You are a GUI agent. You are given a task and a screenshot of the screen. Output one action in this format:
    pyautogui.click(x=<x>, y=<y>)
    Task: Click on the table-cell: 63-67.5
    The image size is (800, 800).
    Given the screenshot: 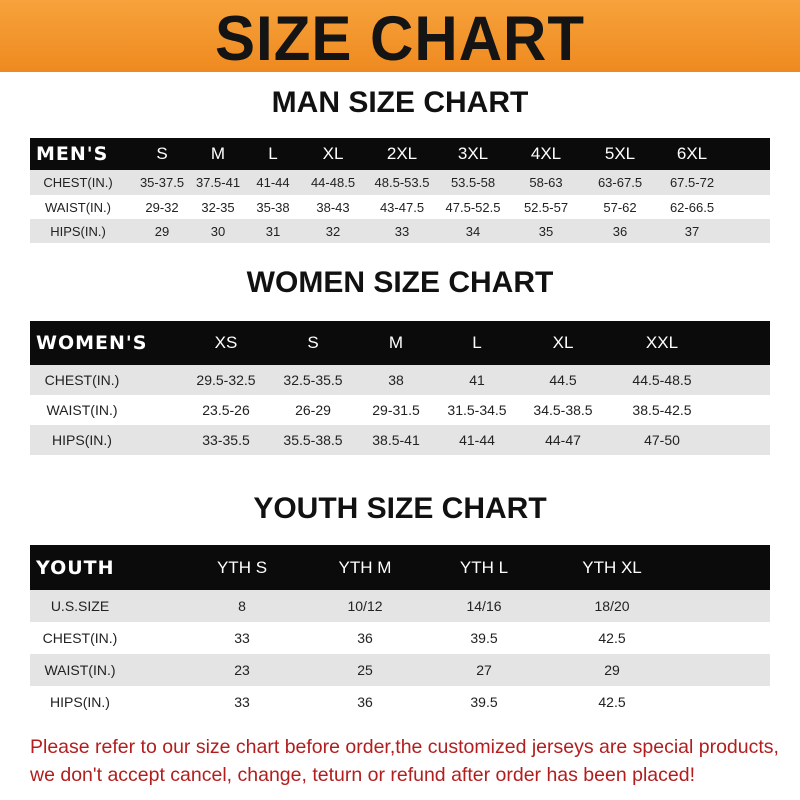 What is the action you would take?
    pyautogui.click(x=620, y=182)
    